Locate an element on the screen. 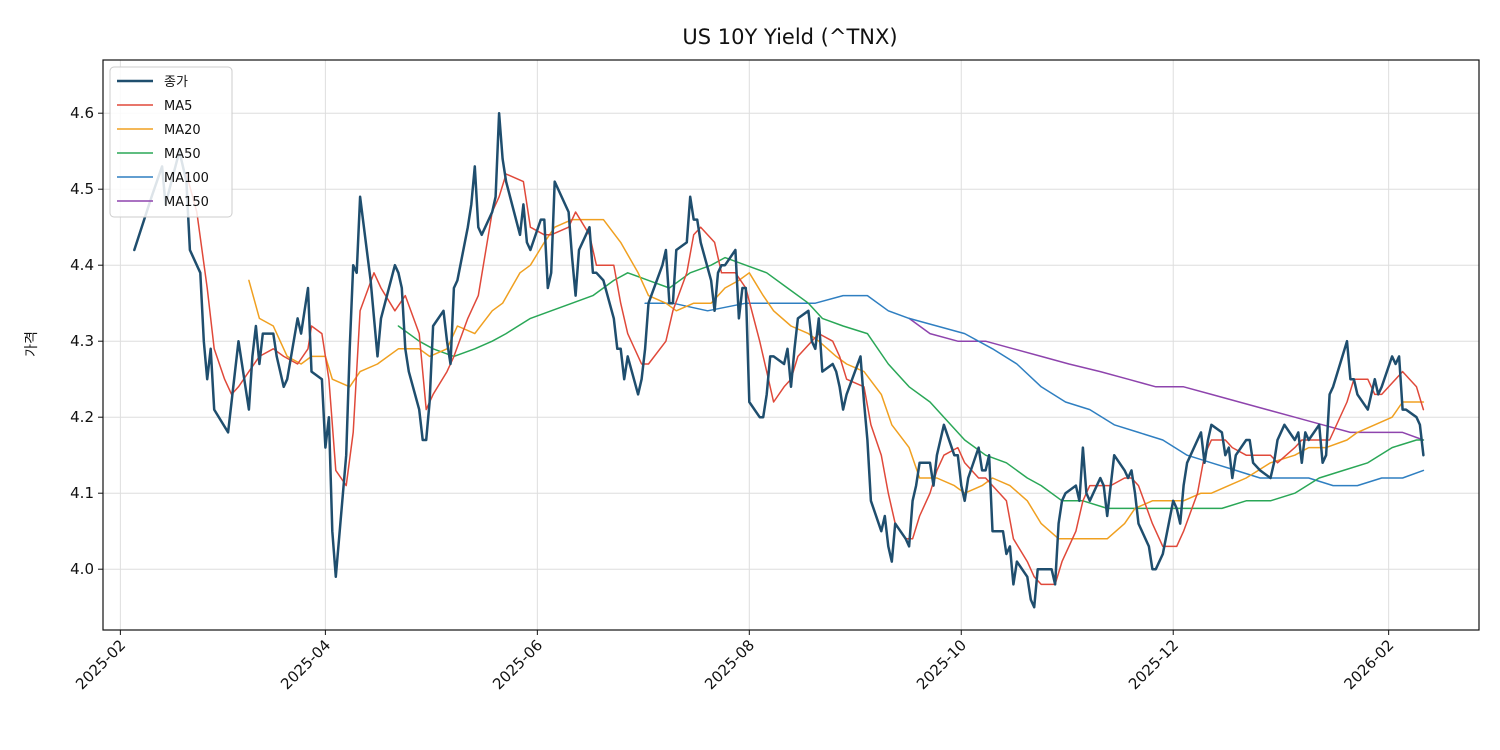 This screenshot has width=1500, height=750. legend: 종가 MA5 MA20 MA50 MA100 MA150 is located at coordinates (171, 142).